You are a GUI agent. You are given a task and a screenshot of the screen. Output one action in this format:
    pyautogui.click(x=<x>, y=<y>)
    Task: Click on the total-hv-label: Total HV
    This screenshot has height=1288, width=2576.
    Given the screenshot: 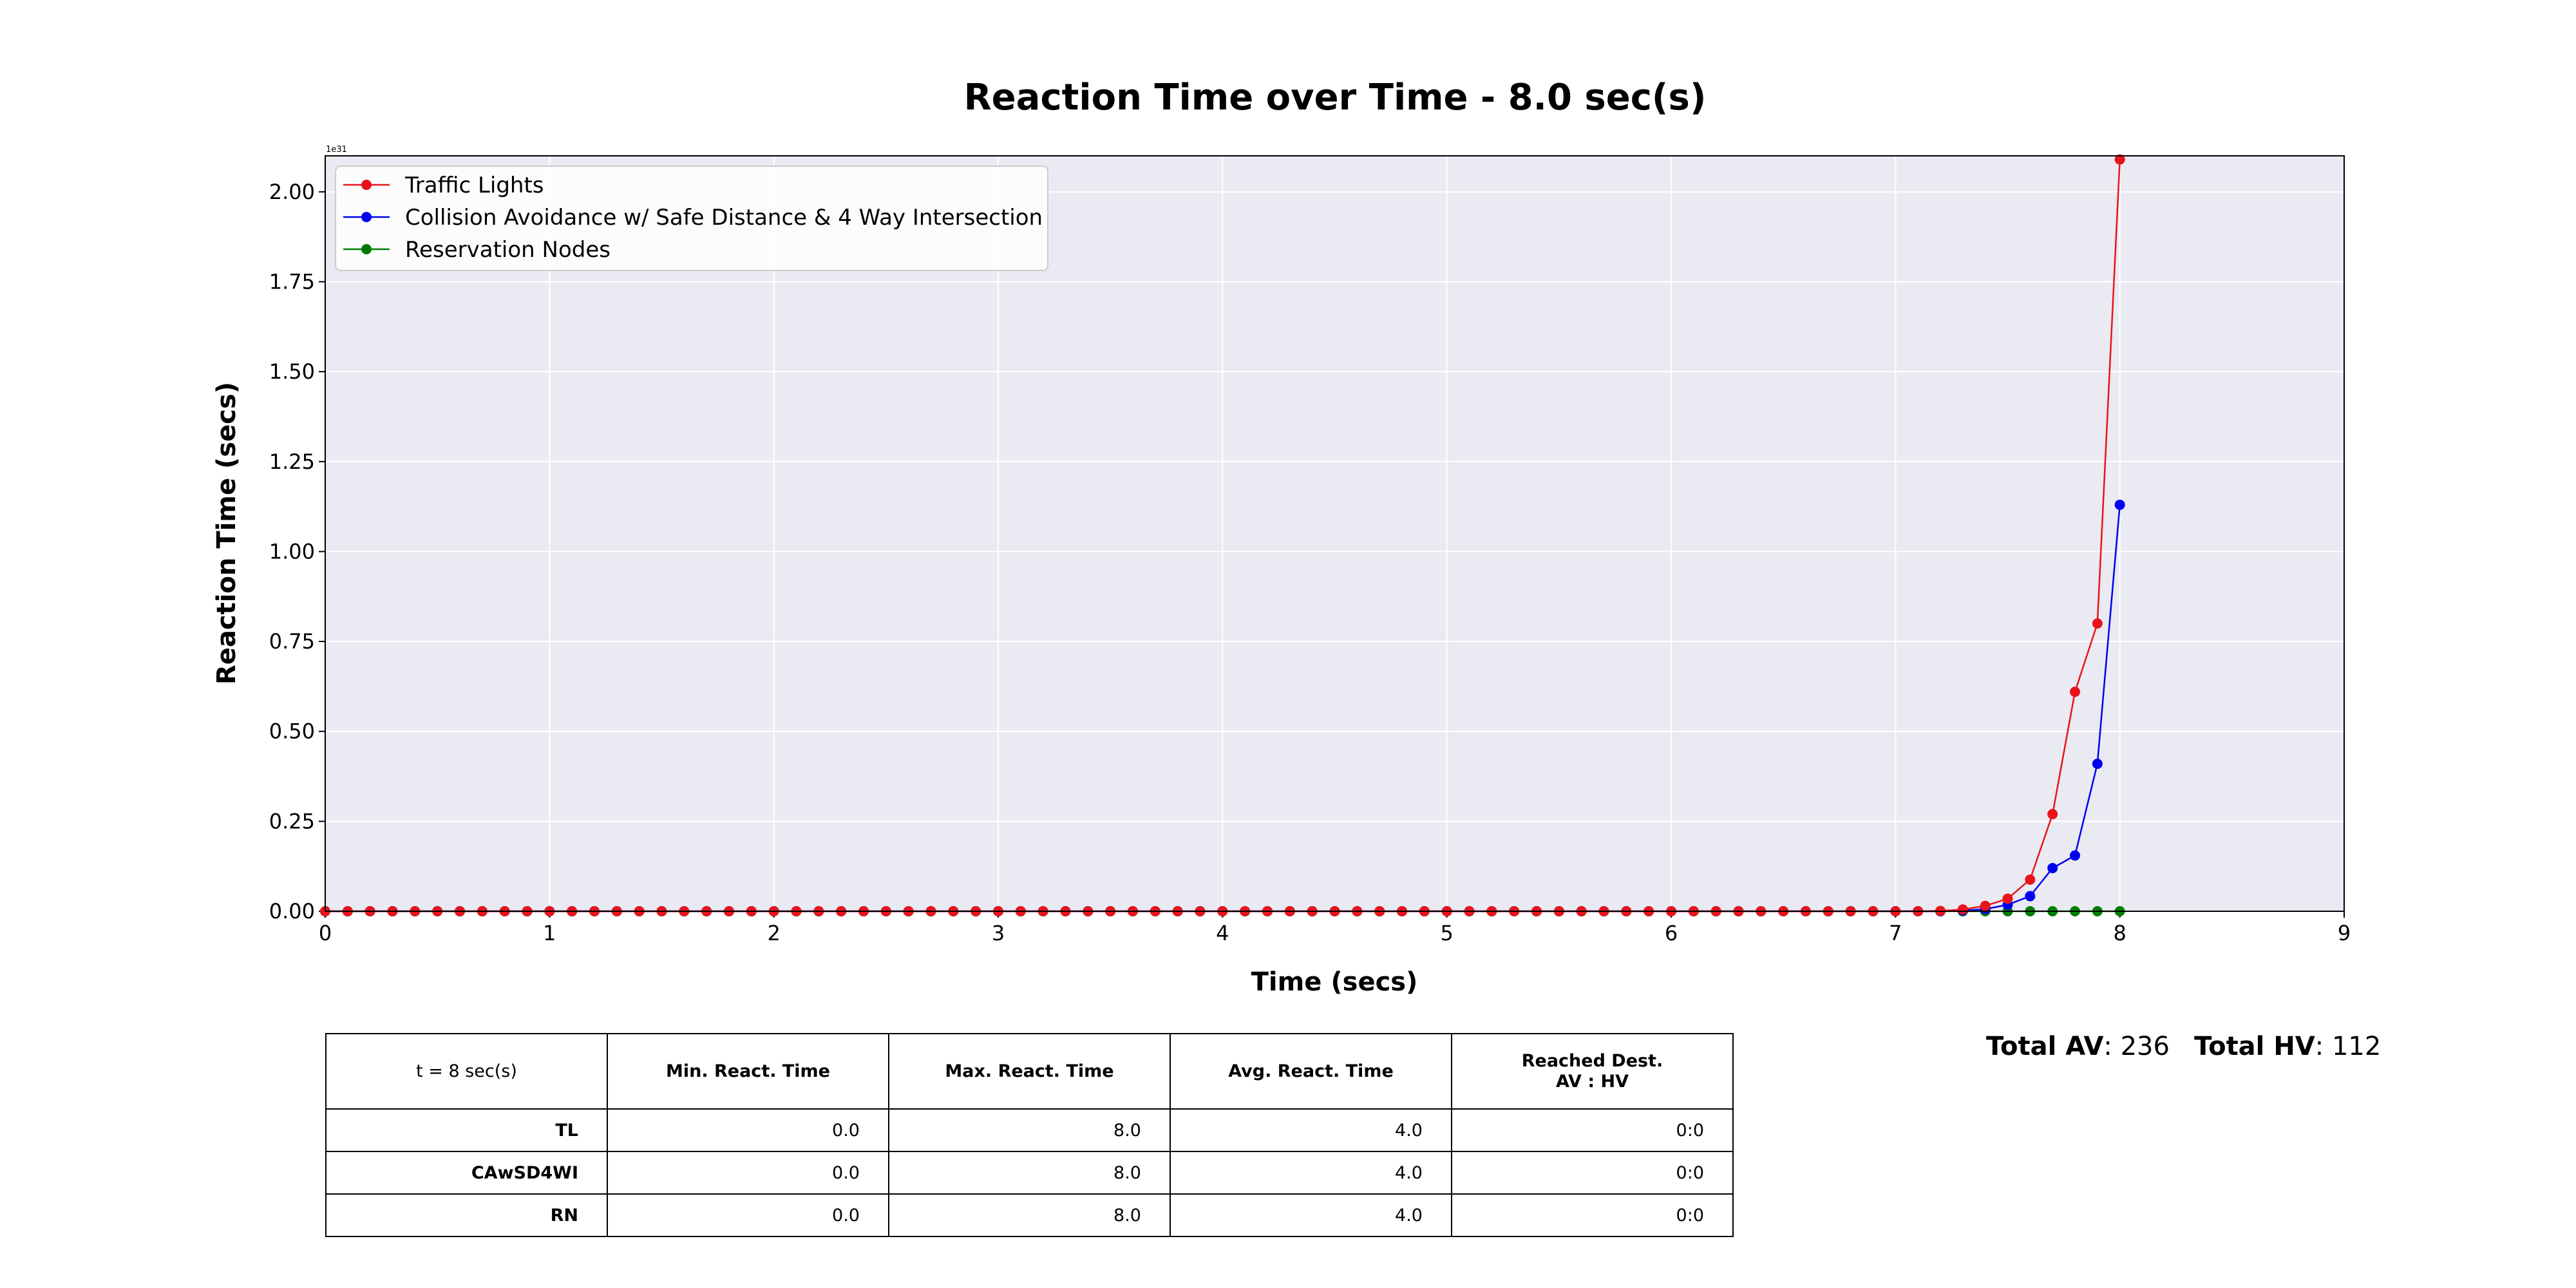 What is the action you would take?
    pyautogui.click(x=2254, y=1046)
    